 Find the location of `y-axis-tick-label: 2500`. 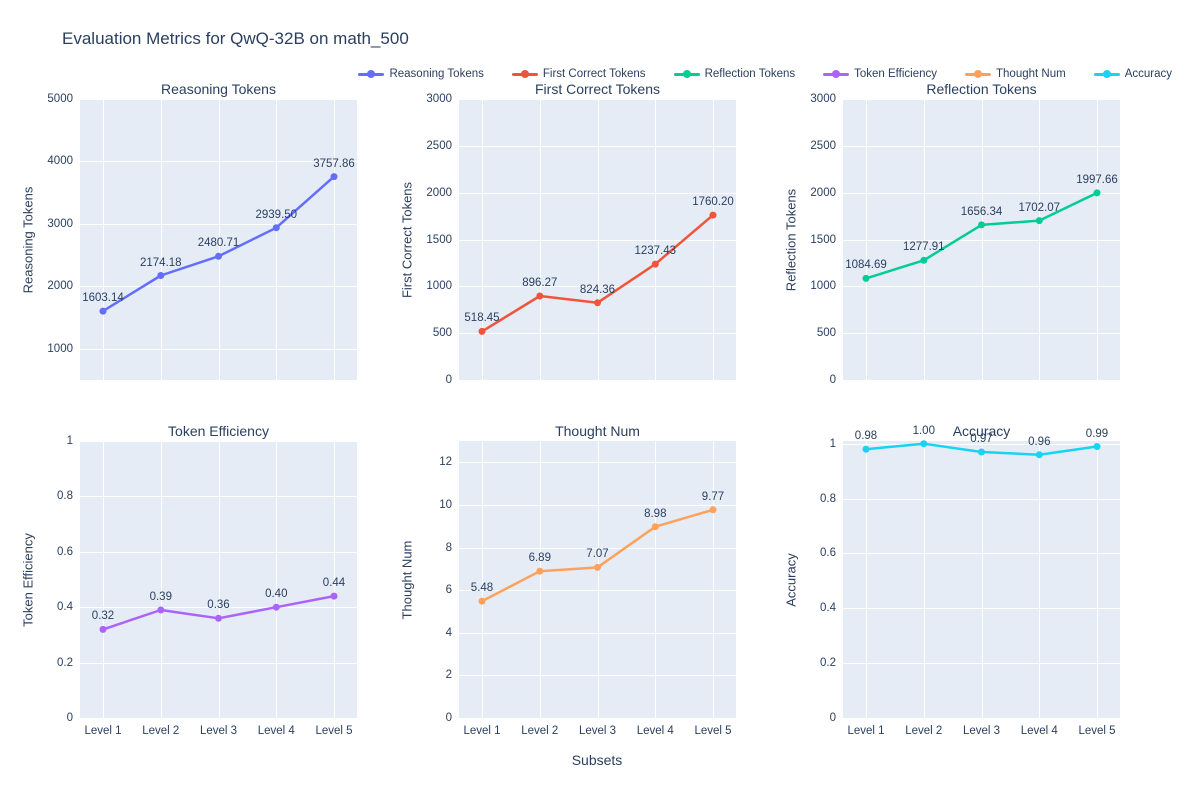

y-axis-tick-label: 2500 is located at coordinates (823, 145).